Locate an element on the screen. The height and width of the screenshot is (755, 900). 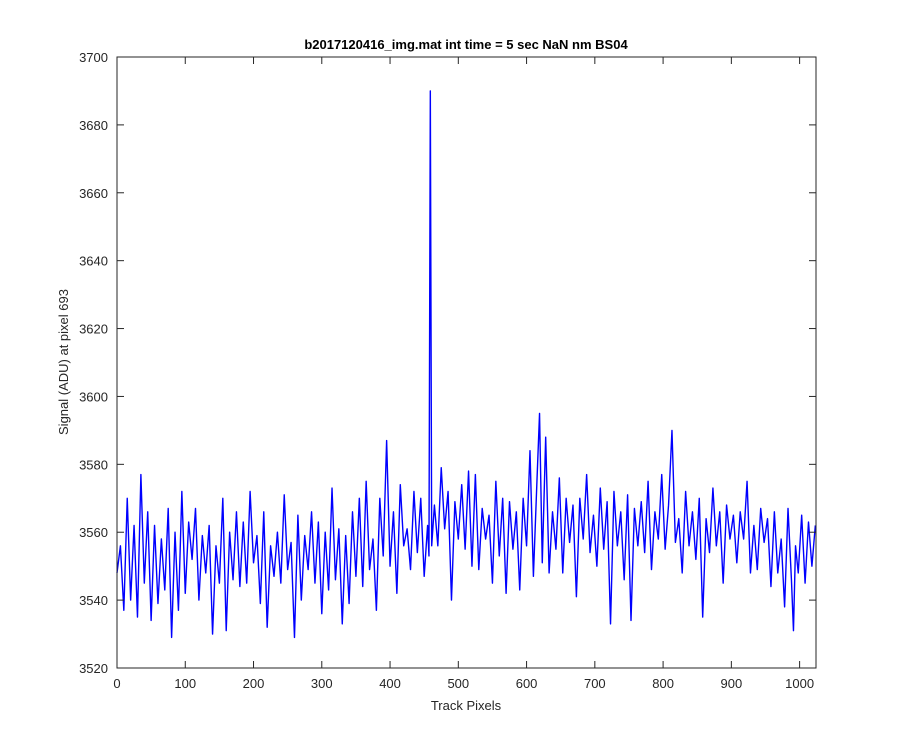
x-tick-label: 100 is located at coordinates (185, 683).